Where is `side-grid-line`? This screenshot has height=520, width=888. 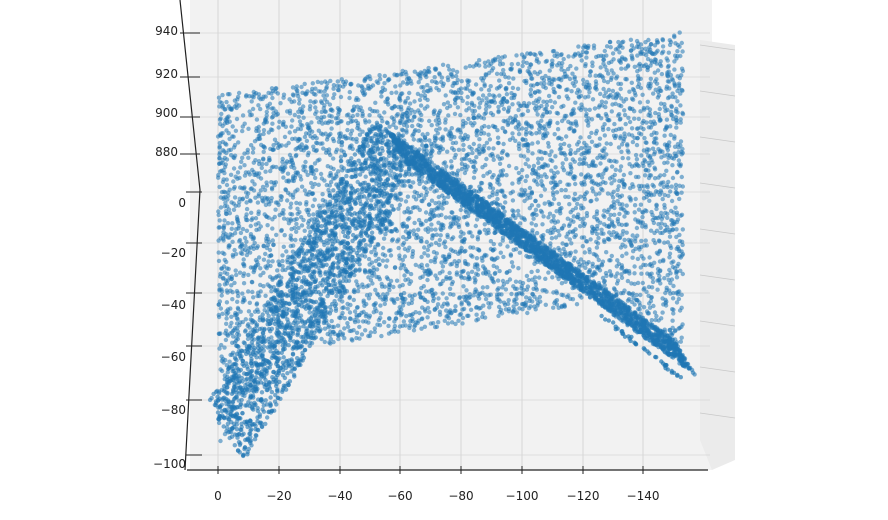 side-grid-line is located at coordinates (717, 231).